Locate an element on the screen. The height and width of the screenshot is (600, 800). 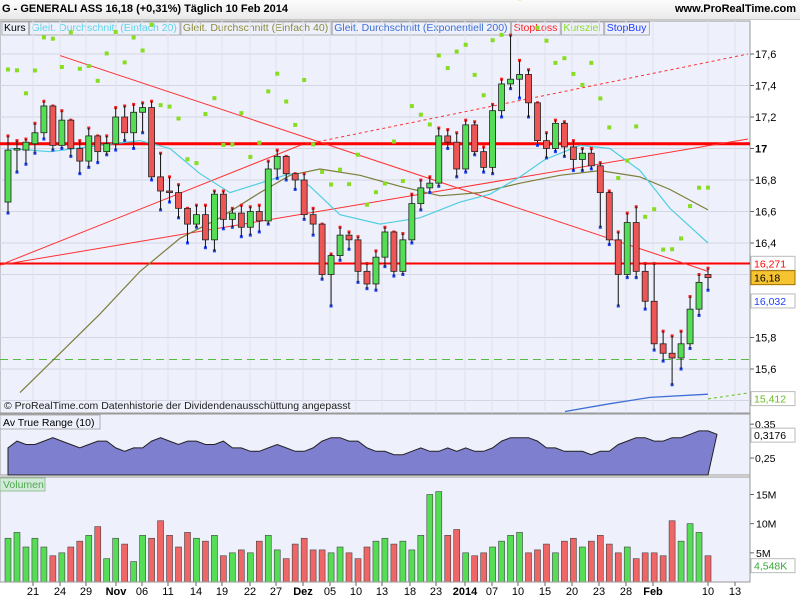
price-tick-label: 17,2 is located at coordinates (765, 118).